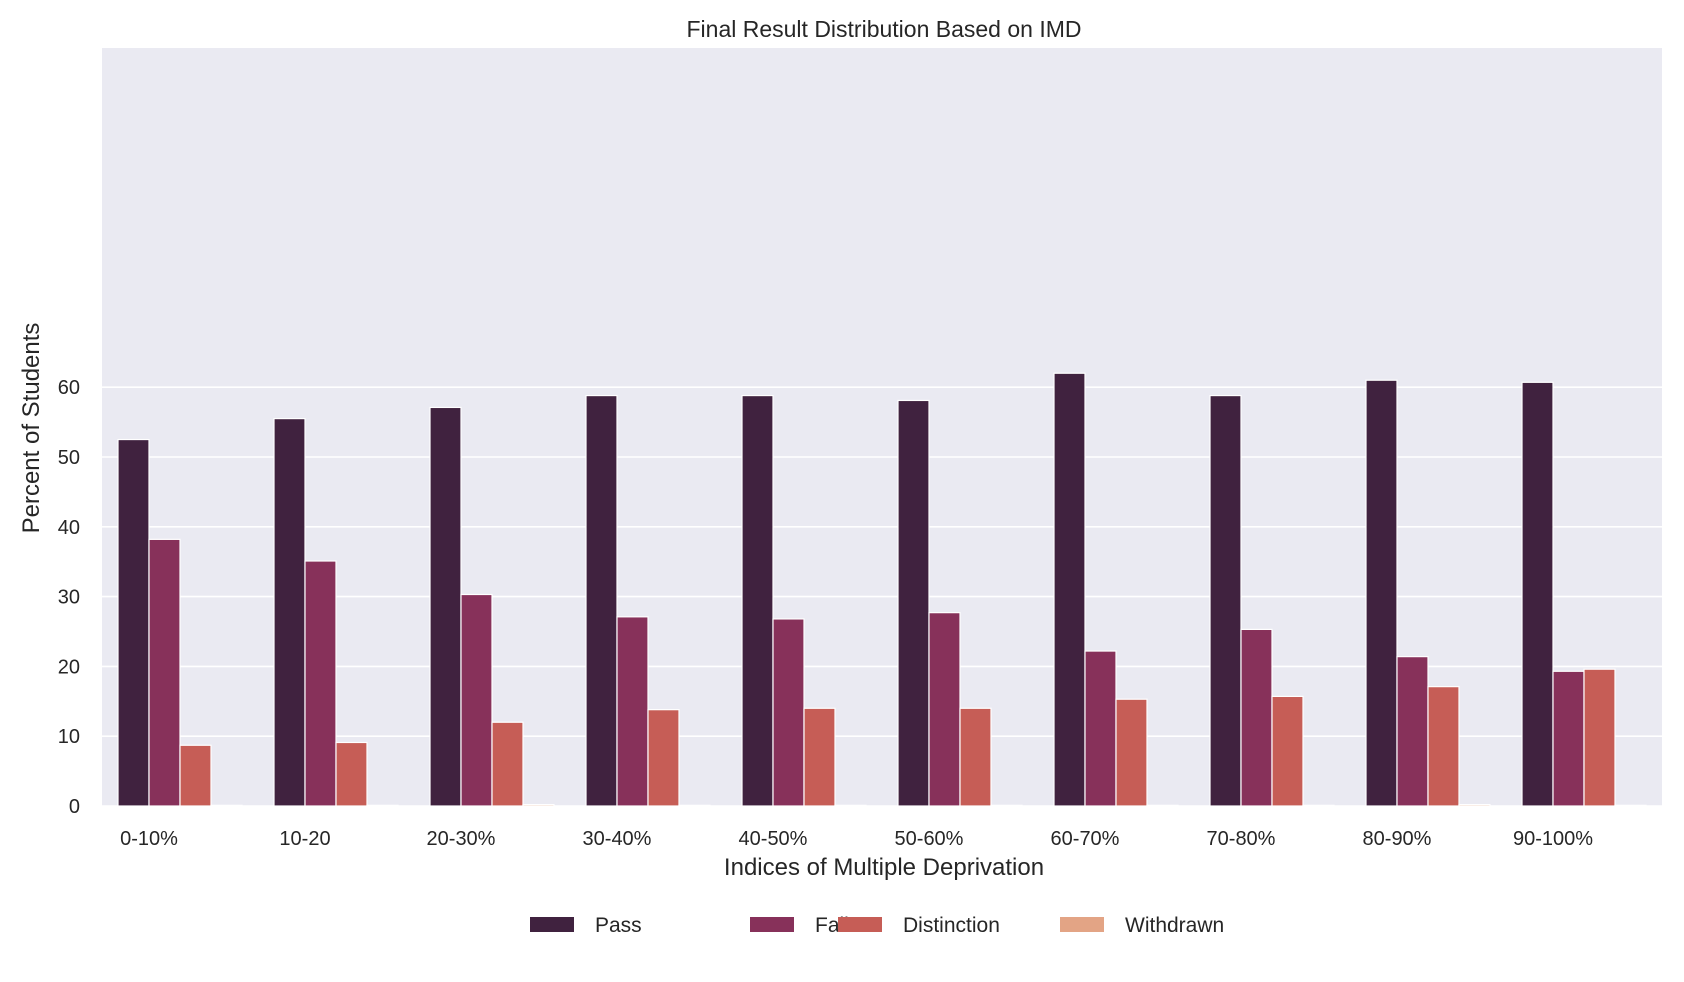 This screenshot has height=982, width=1684. I want to click on legend-swatch-fail, so click(772, 924).